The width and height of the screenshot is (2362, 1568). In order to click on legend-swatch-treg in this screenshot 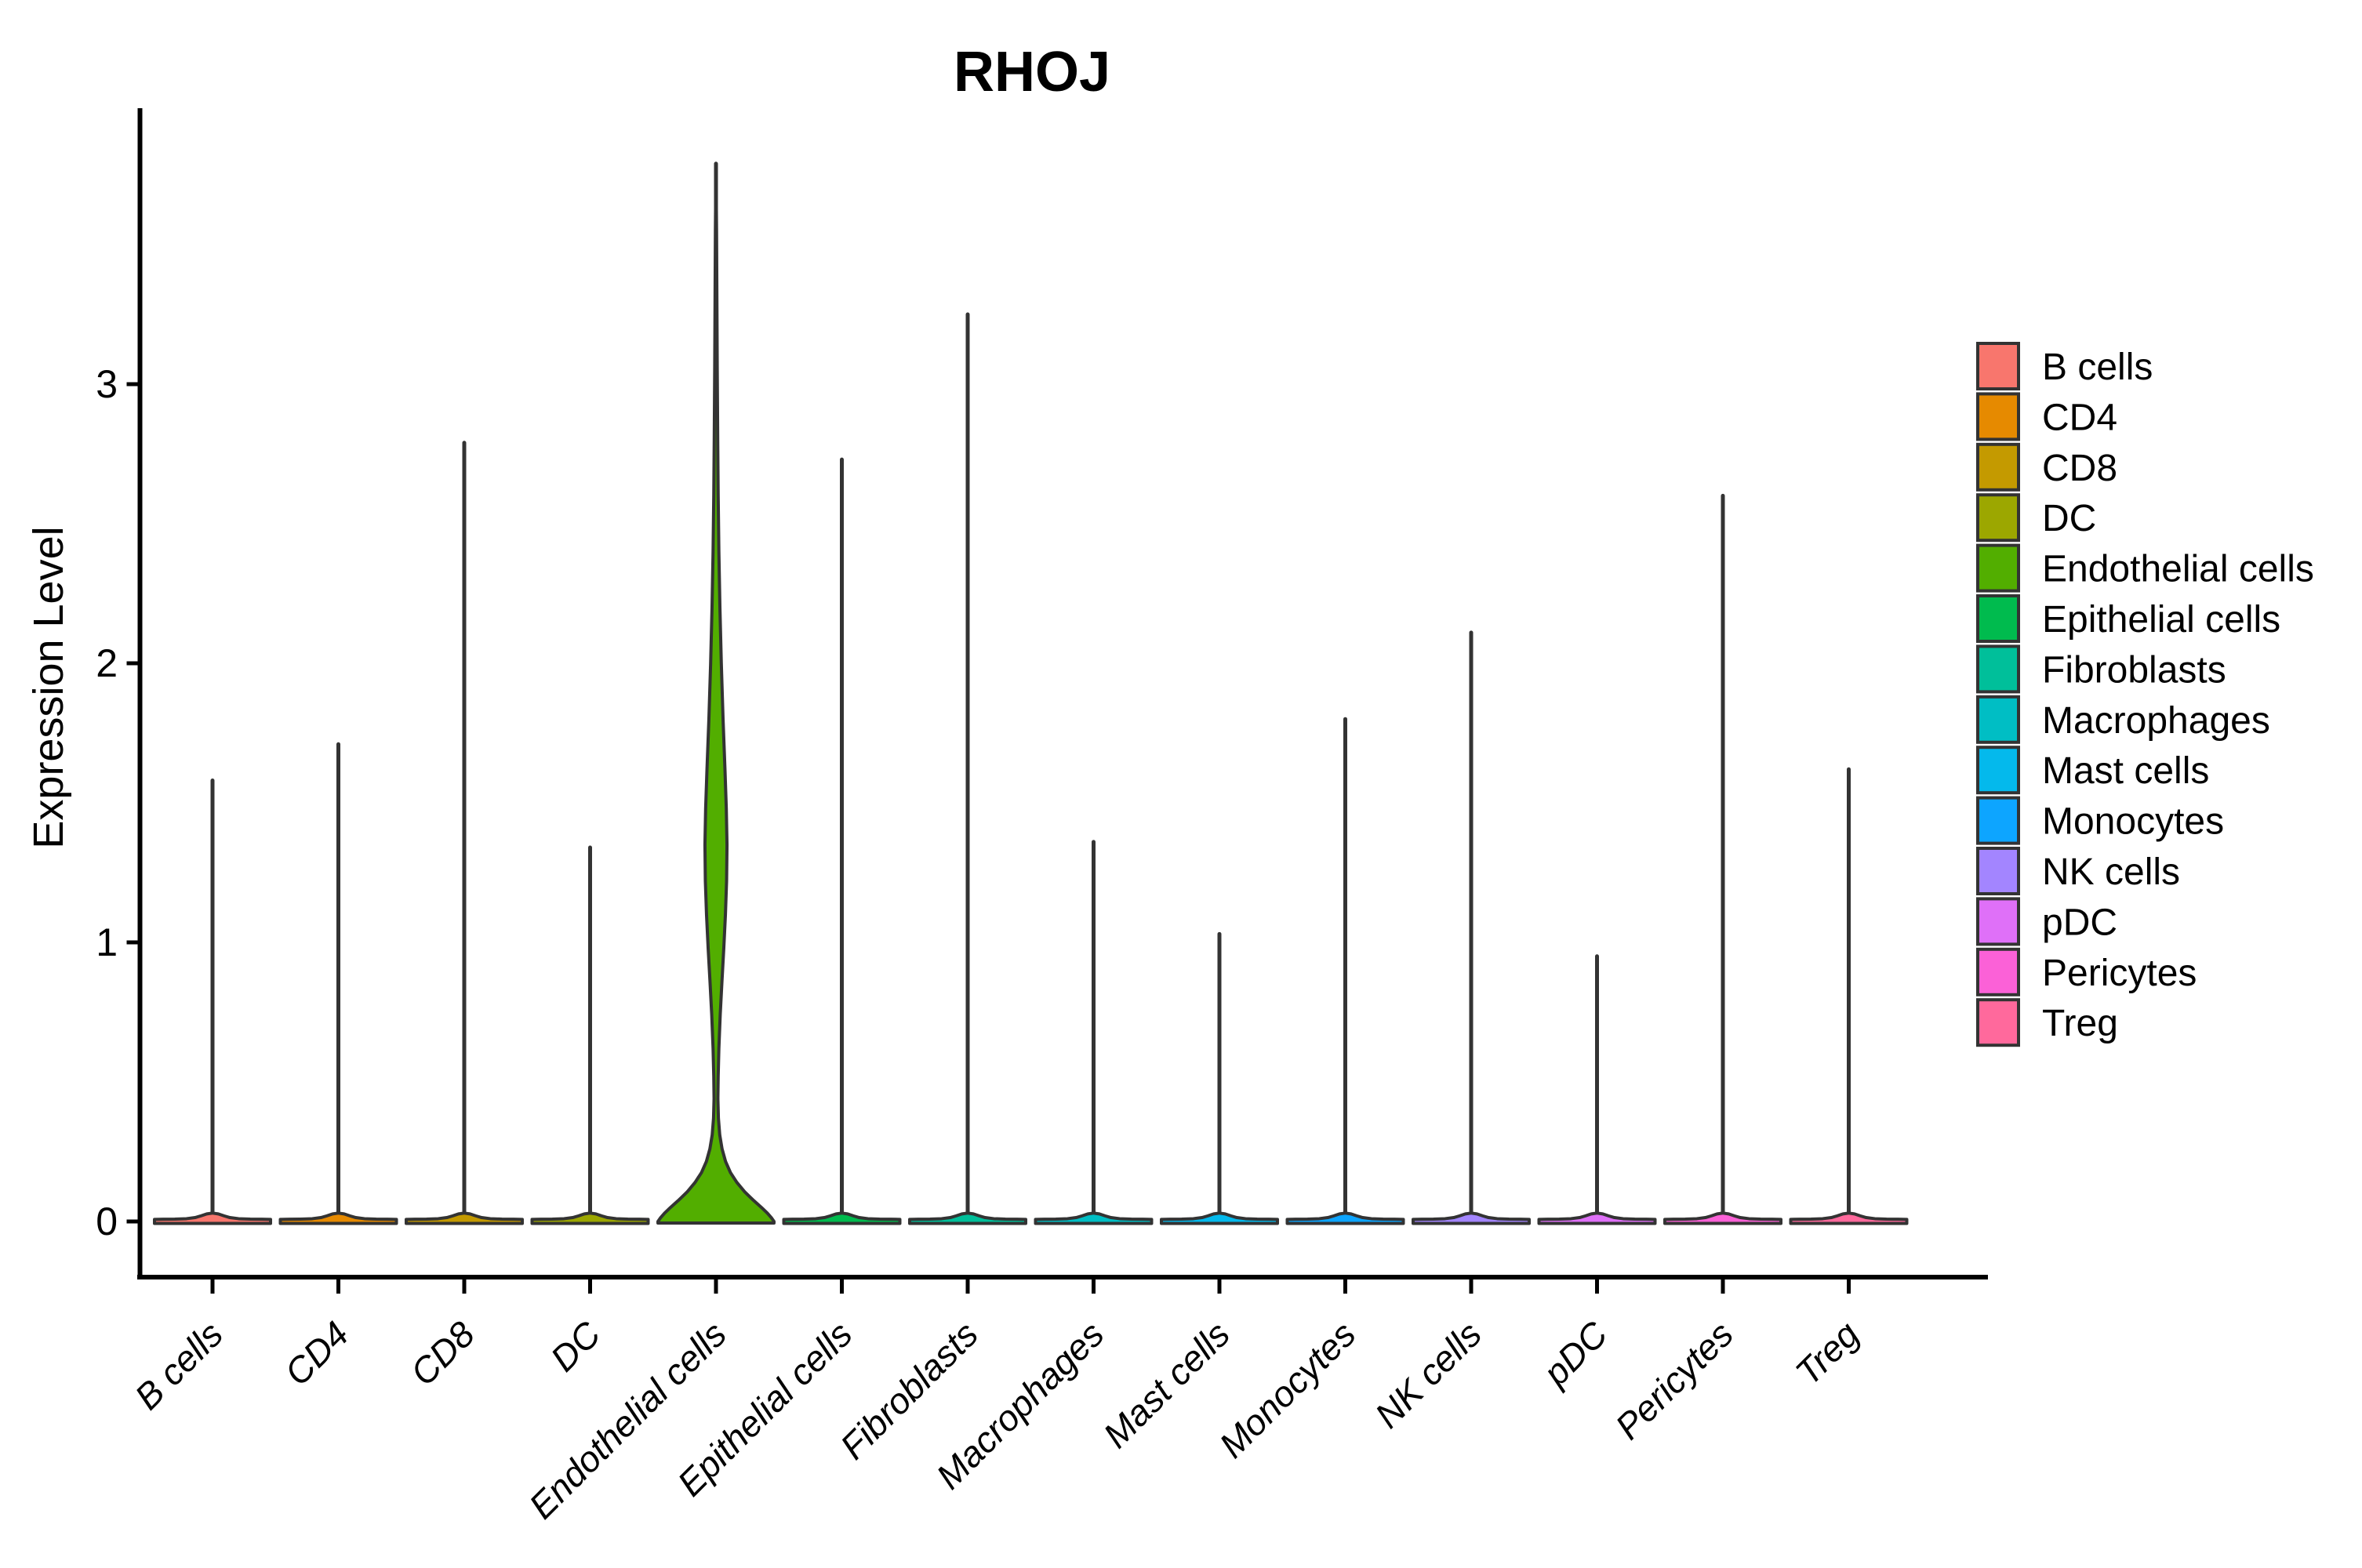, I will do `click(1998, 1022)`.